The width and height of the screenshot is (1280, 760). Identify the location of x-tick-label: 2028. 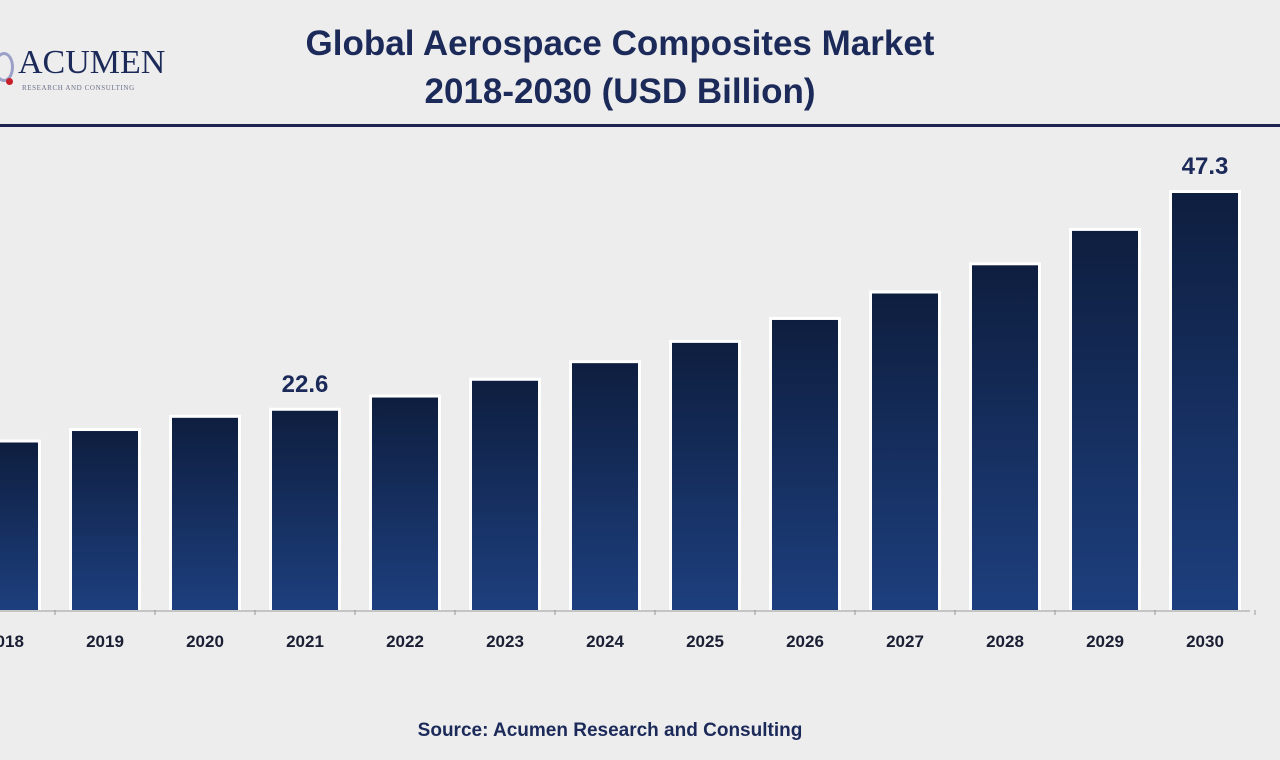
(1005, 641).